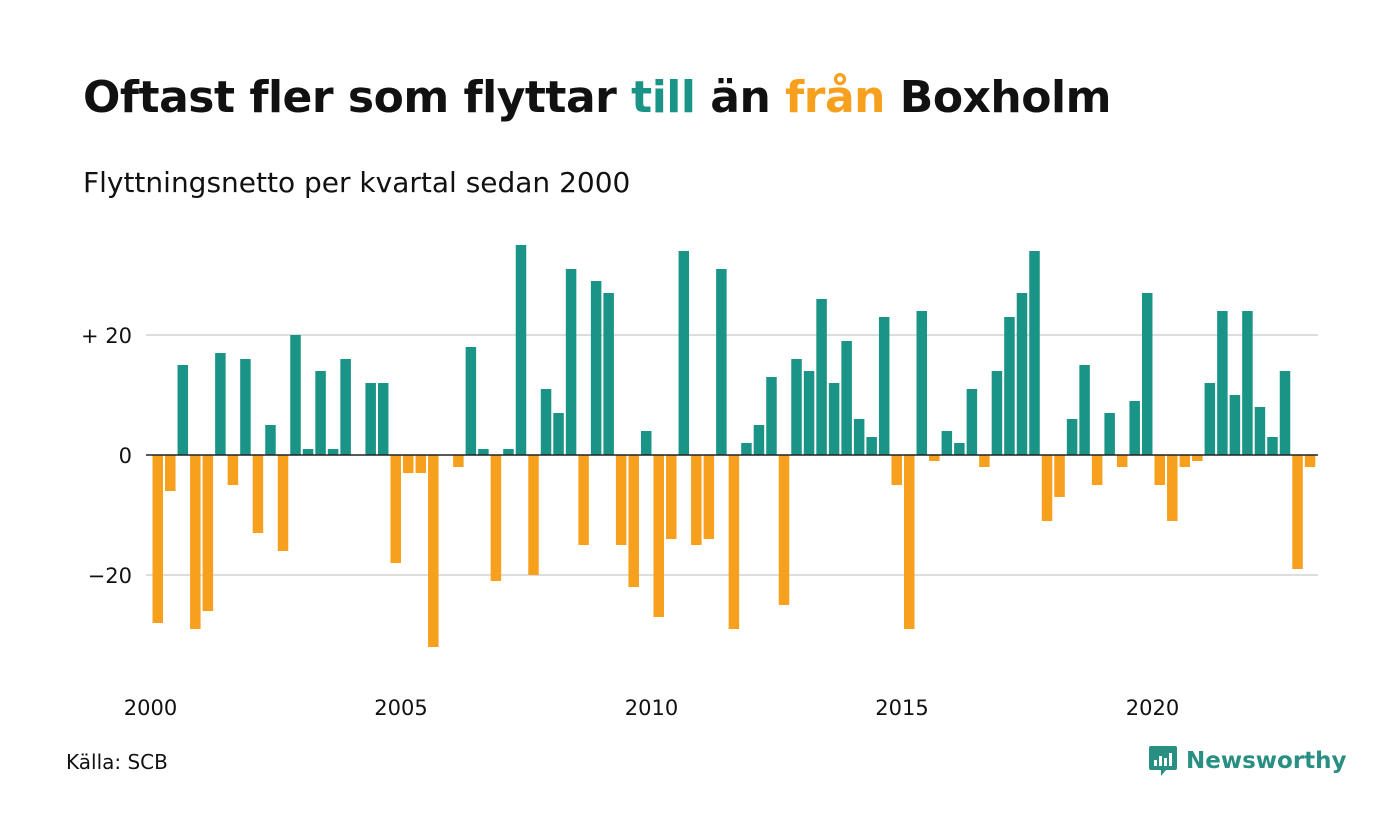 The image size is (1400, 840). What do you see at coordinates (117, 762) in the screenshot?
I see `source-note: Källa: SCB` at bounding box center [117, 762].